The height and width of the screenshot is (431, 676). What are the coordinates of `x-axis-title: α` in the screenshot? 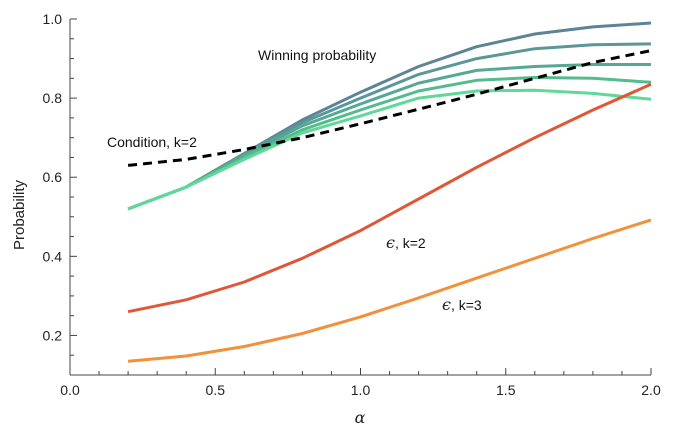 It's located at (360, 417).